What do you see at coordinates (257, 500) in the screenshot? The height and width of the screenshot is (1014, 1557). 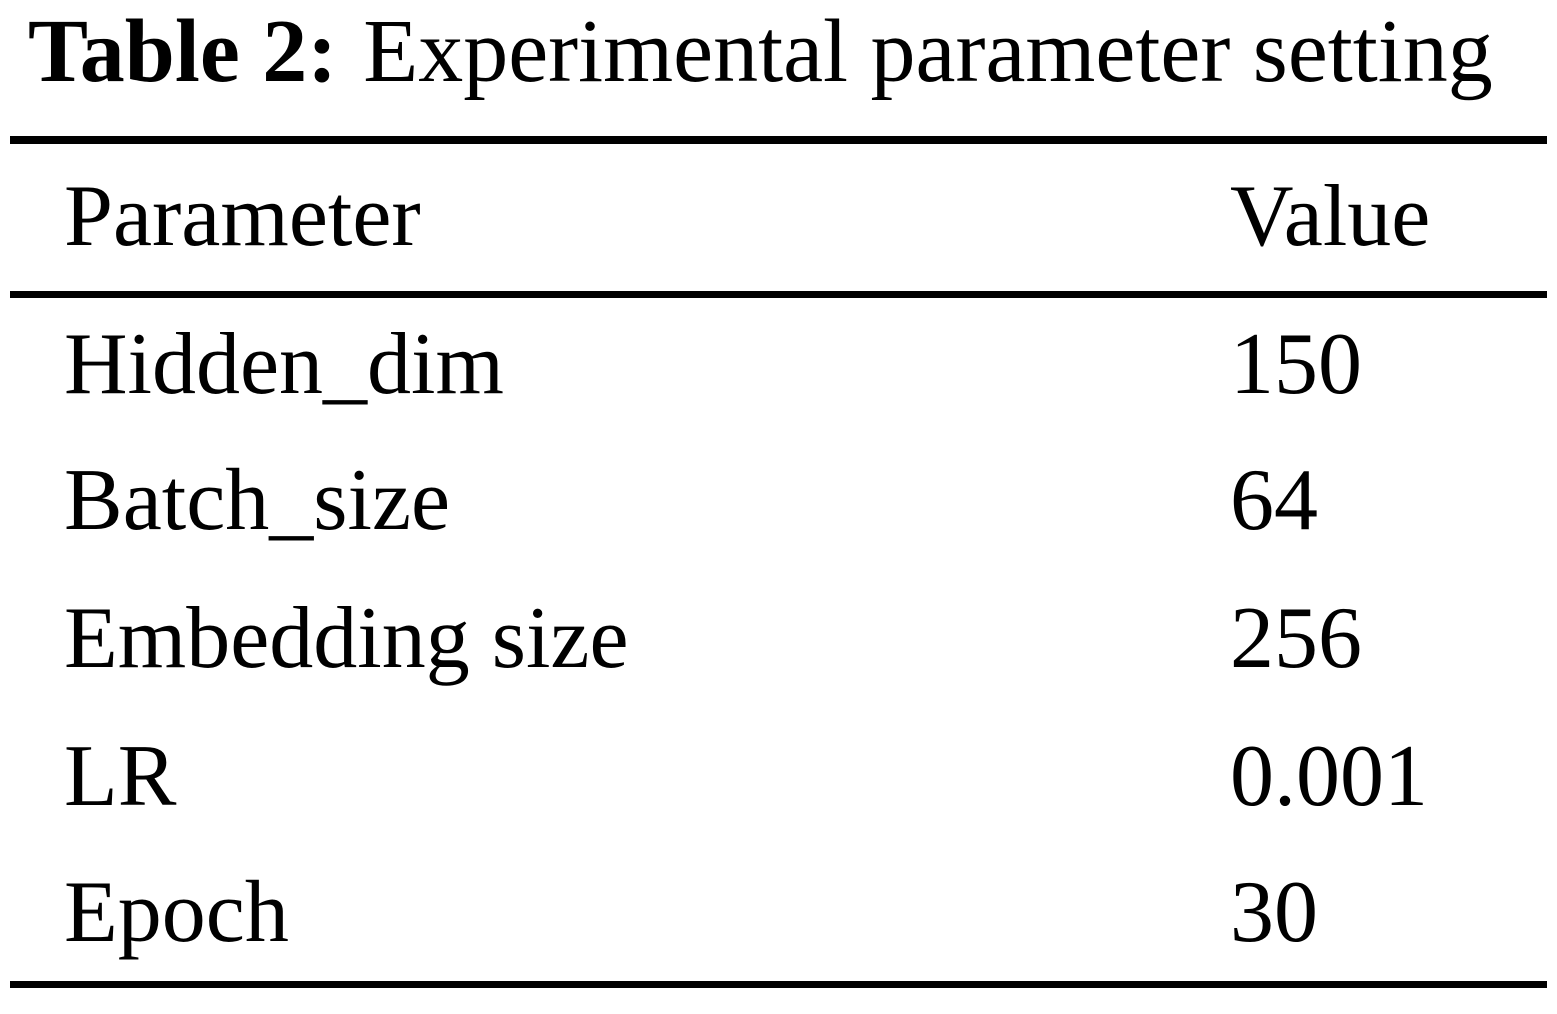 I see `param-name-cell: Batch_size` at bounding box center [257, 500].